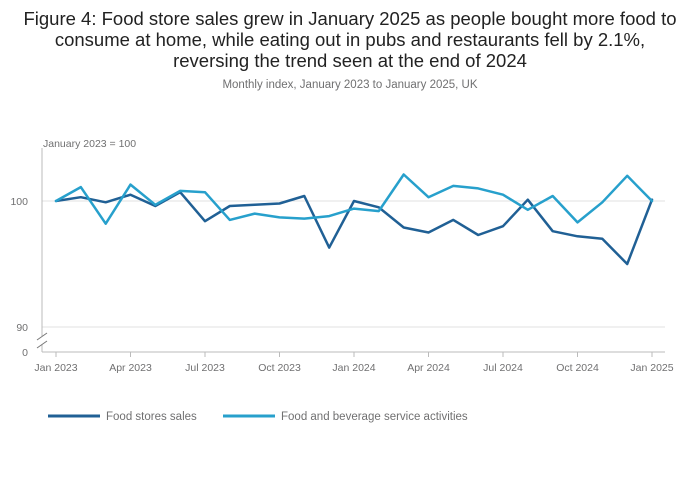  What do you see at coordinates (354, 228) in the screenshot?
I see `food-stores-sales-line` at bounding box center [354, 228].